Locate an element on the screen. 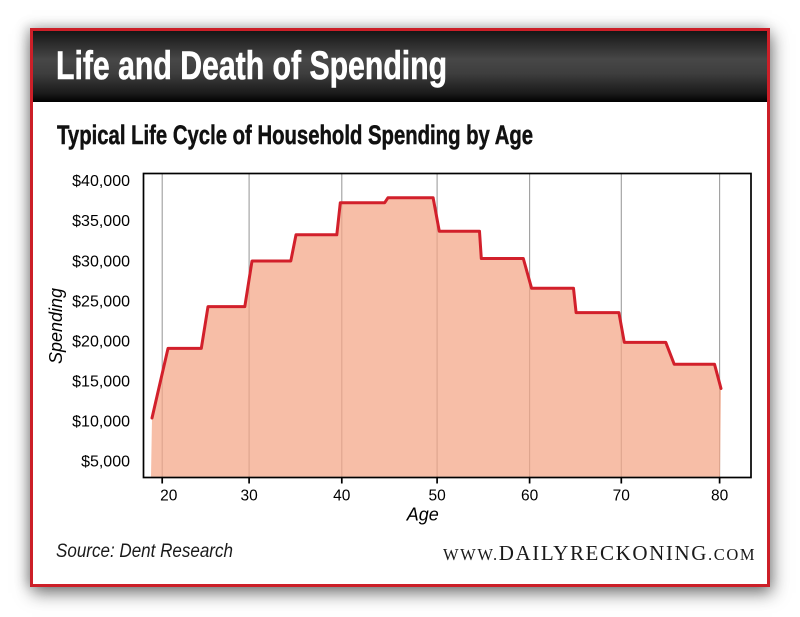 The width and height of the screenshot is (800, 617). svg-text: 40 is located at coordinates (342, 496).